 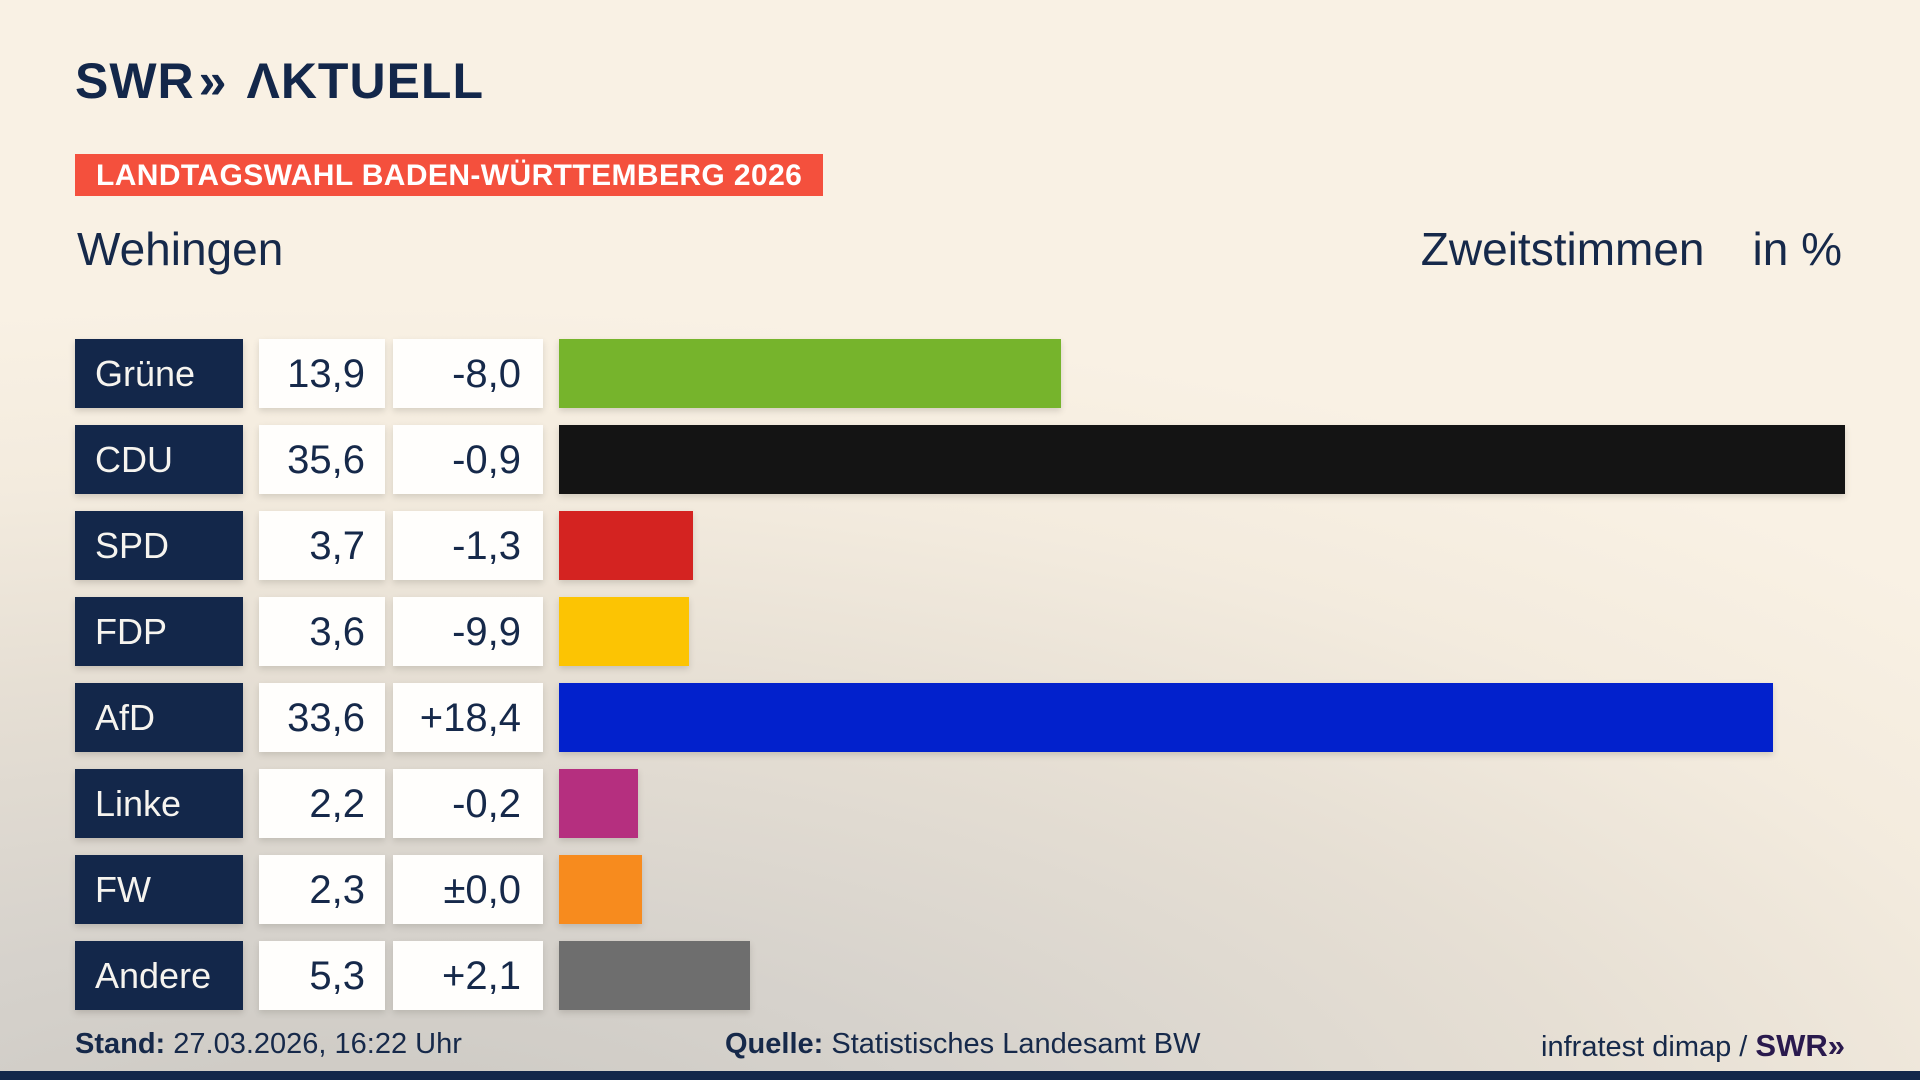 I want to click on party-row: AfD 33,6 +18,4, so click(x=960, y=717).